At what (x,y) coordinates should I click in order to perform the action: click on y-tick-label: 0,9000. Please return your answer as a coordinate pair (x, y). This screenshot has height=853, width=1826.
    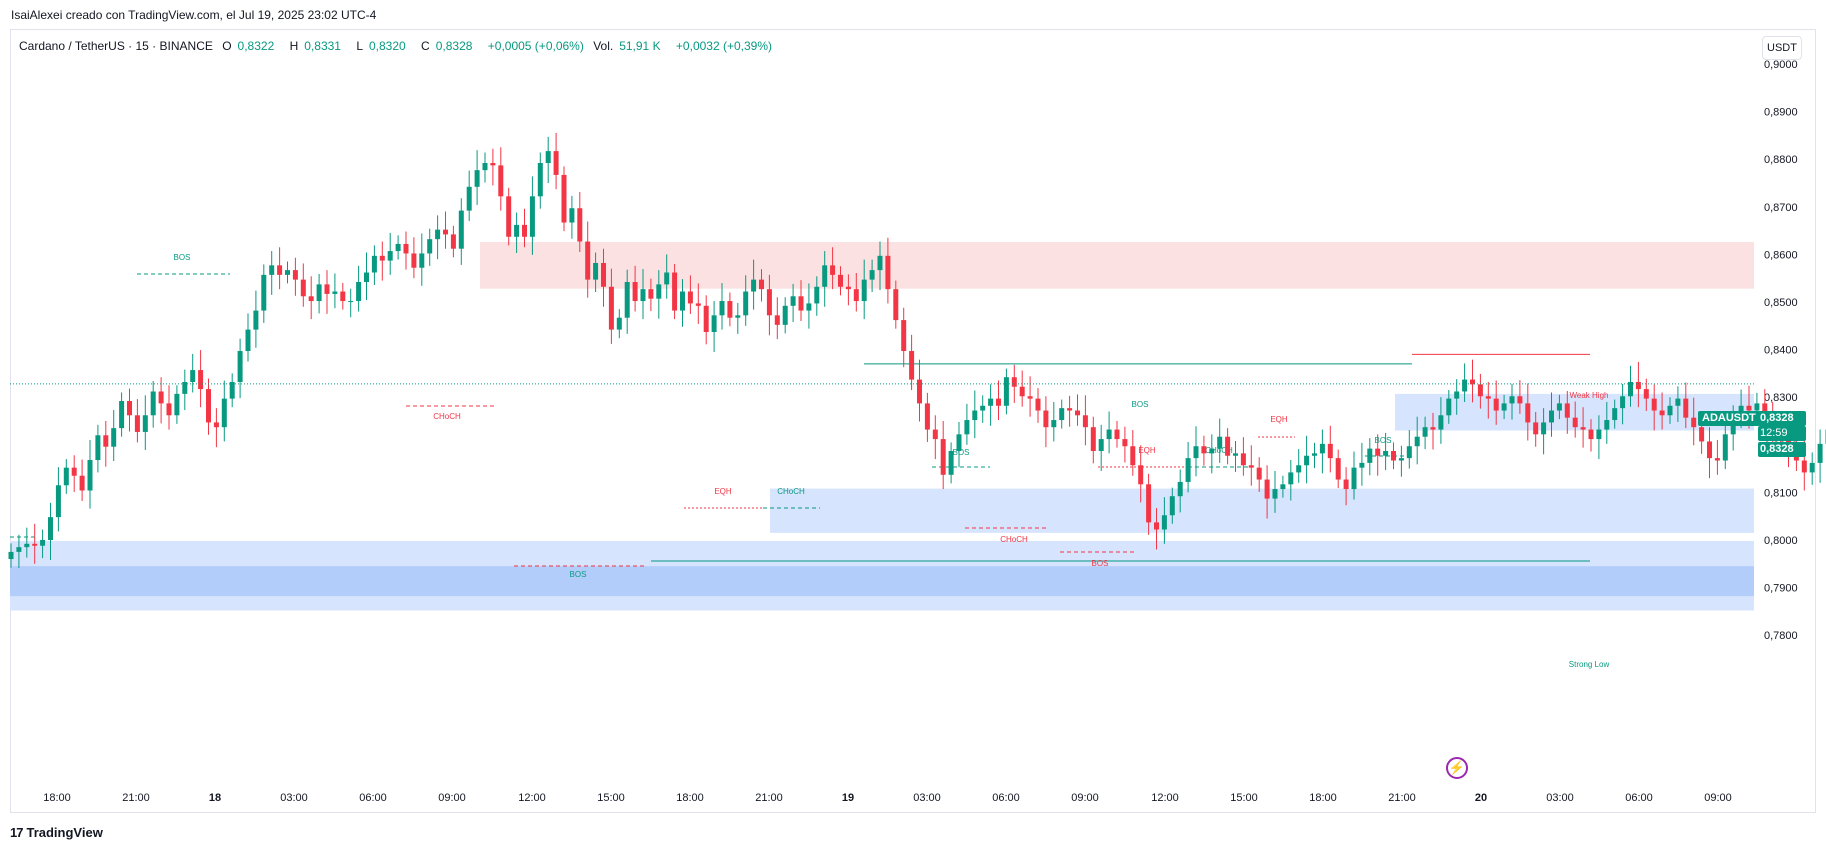
    Looking at the image, I should click on (1781, 65).